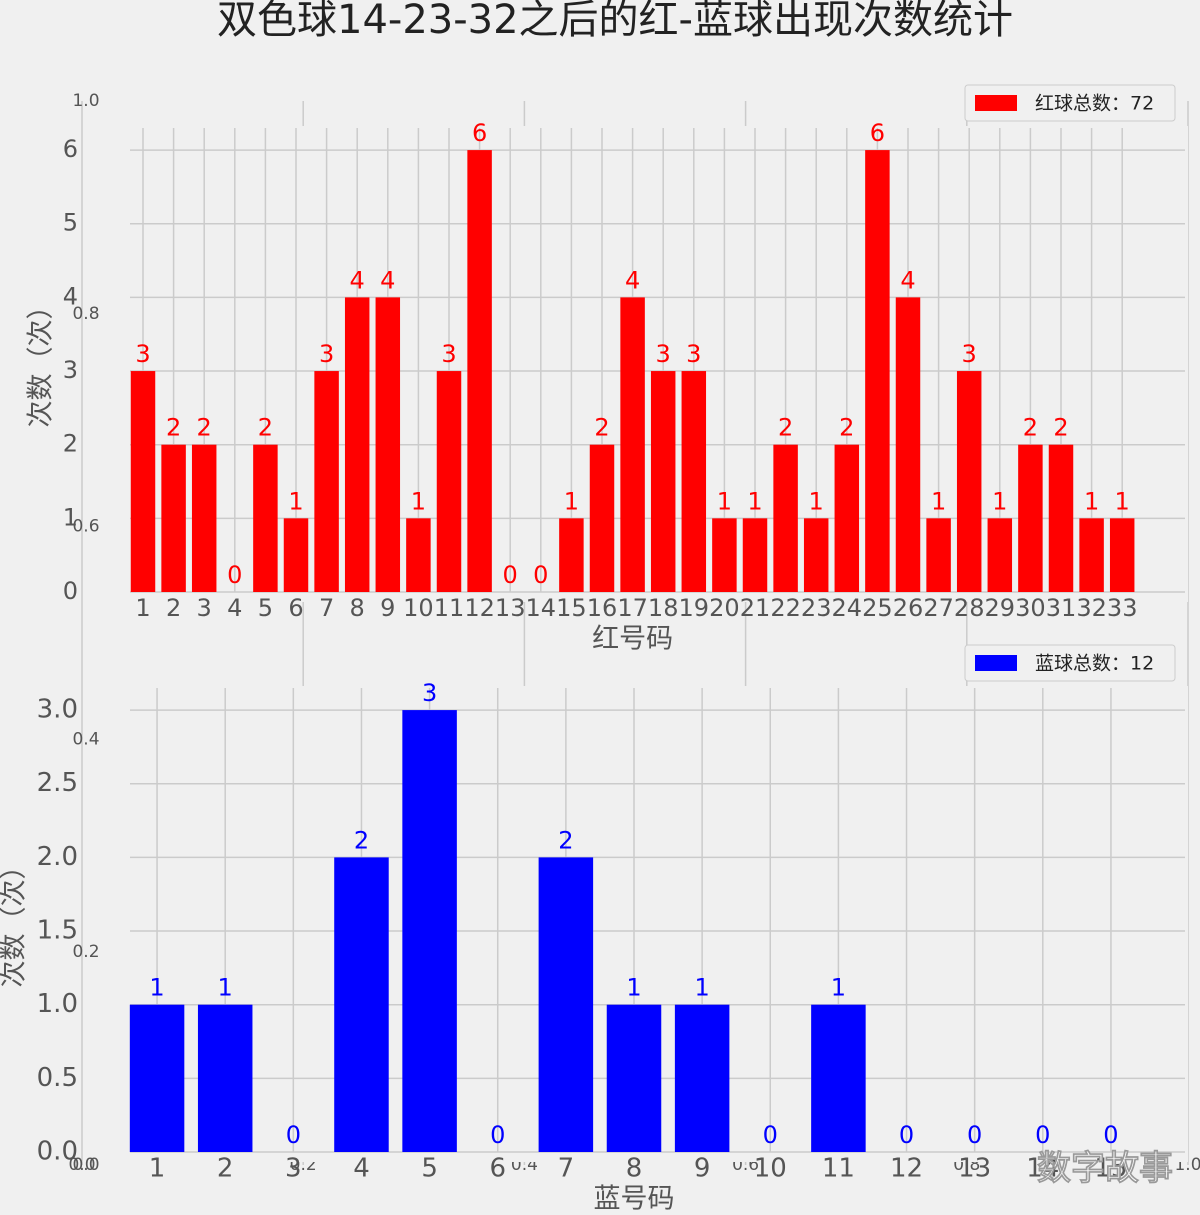 The height and width of the screenshot is (1215, 1200). What do you see at coordinates (57, 1078) in the screenshot?
I see `y-tick-label: 0.5` at bounding box center [57, 1078].